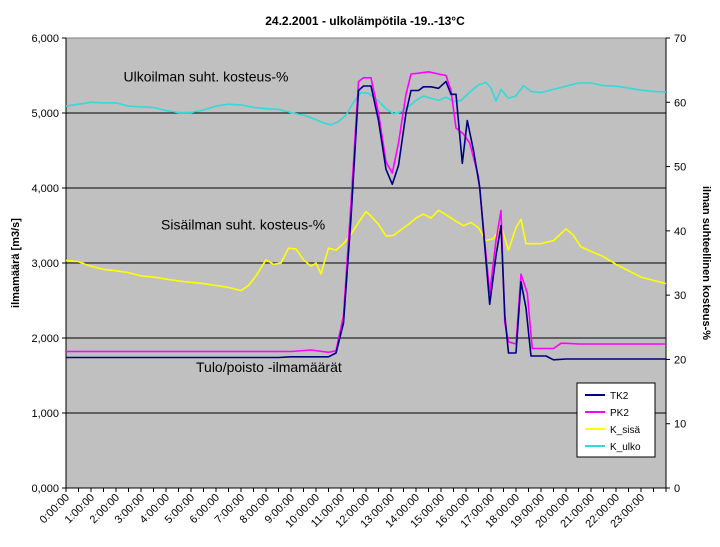 This screenshot has width=720, height=547. Describe the element at coordinates (680, 232) in the screenshot. I see `y-right-tick-label: 40` at that location.